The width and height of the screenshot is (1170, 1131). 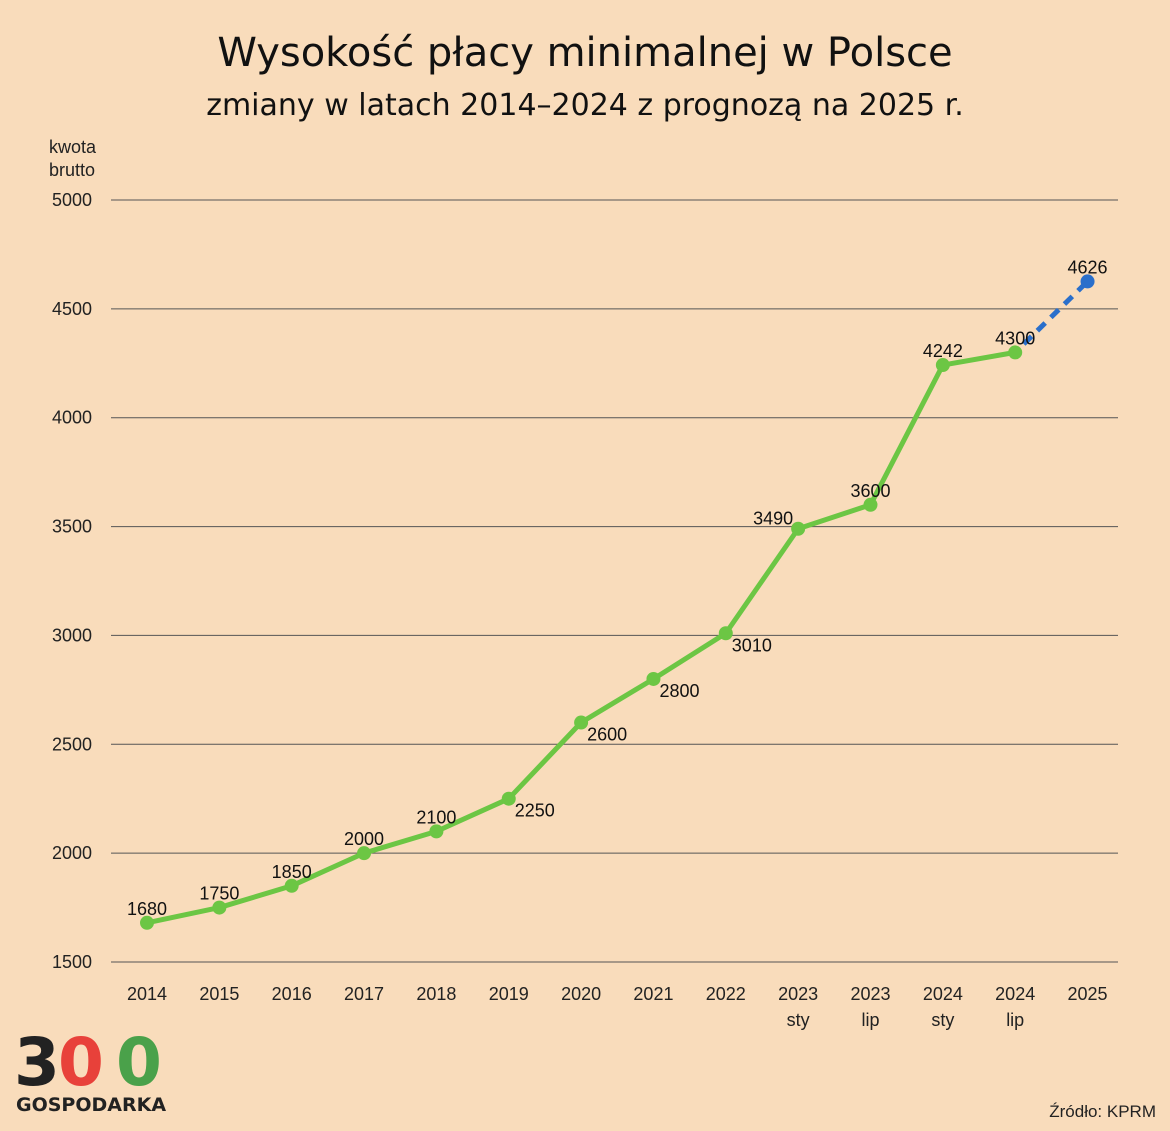 I want to click on y-axis-label-line-2: brutto, so click(x=72, y=170).